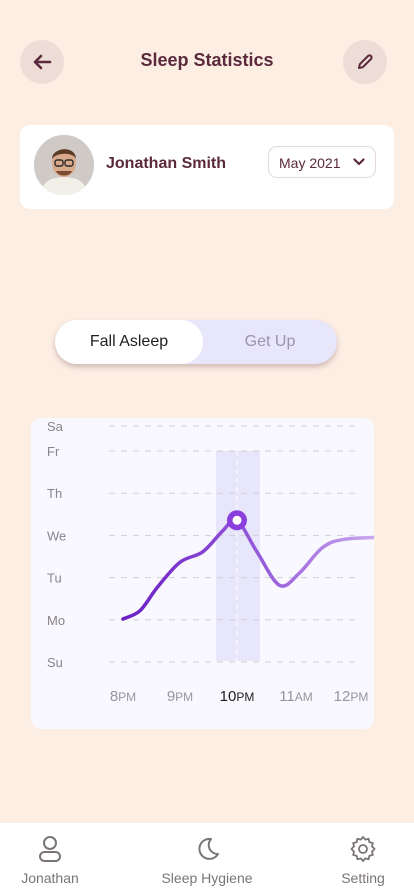 Image resolution: width=414 pixels, height=896 pixels. What do you see at coordinates (237, 520) in the screenshot?
I see `data-point-marker-center` at bounding box center [237, 520].